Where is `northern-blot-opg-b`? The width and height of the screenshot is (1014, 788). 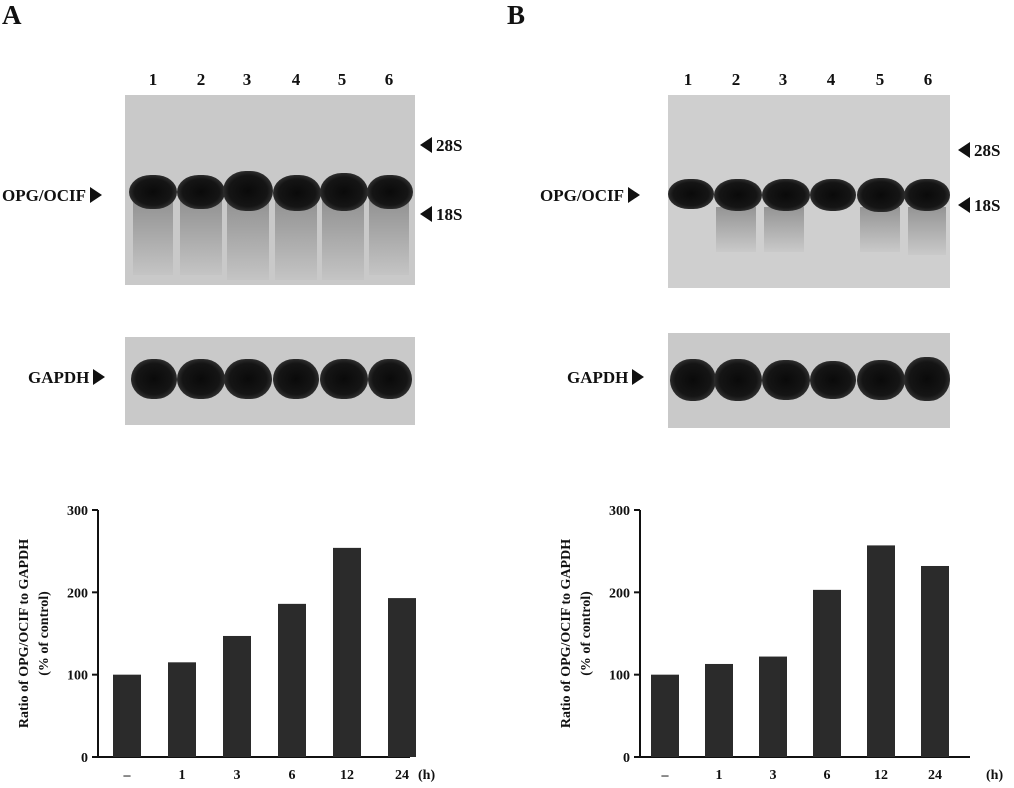 northern-blot-opg-b is located at coordinates (809, 191).